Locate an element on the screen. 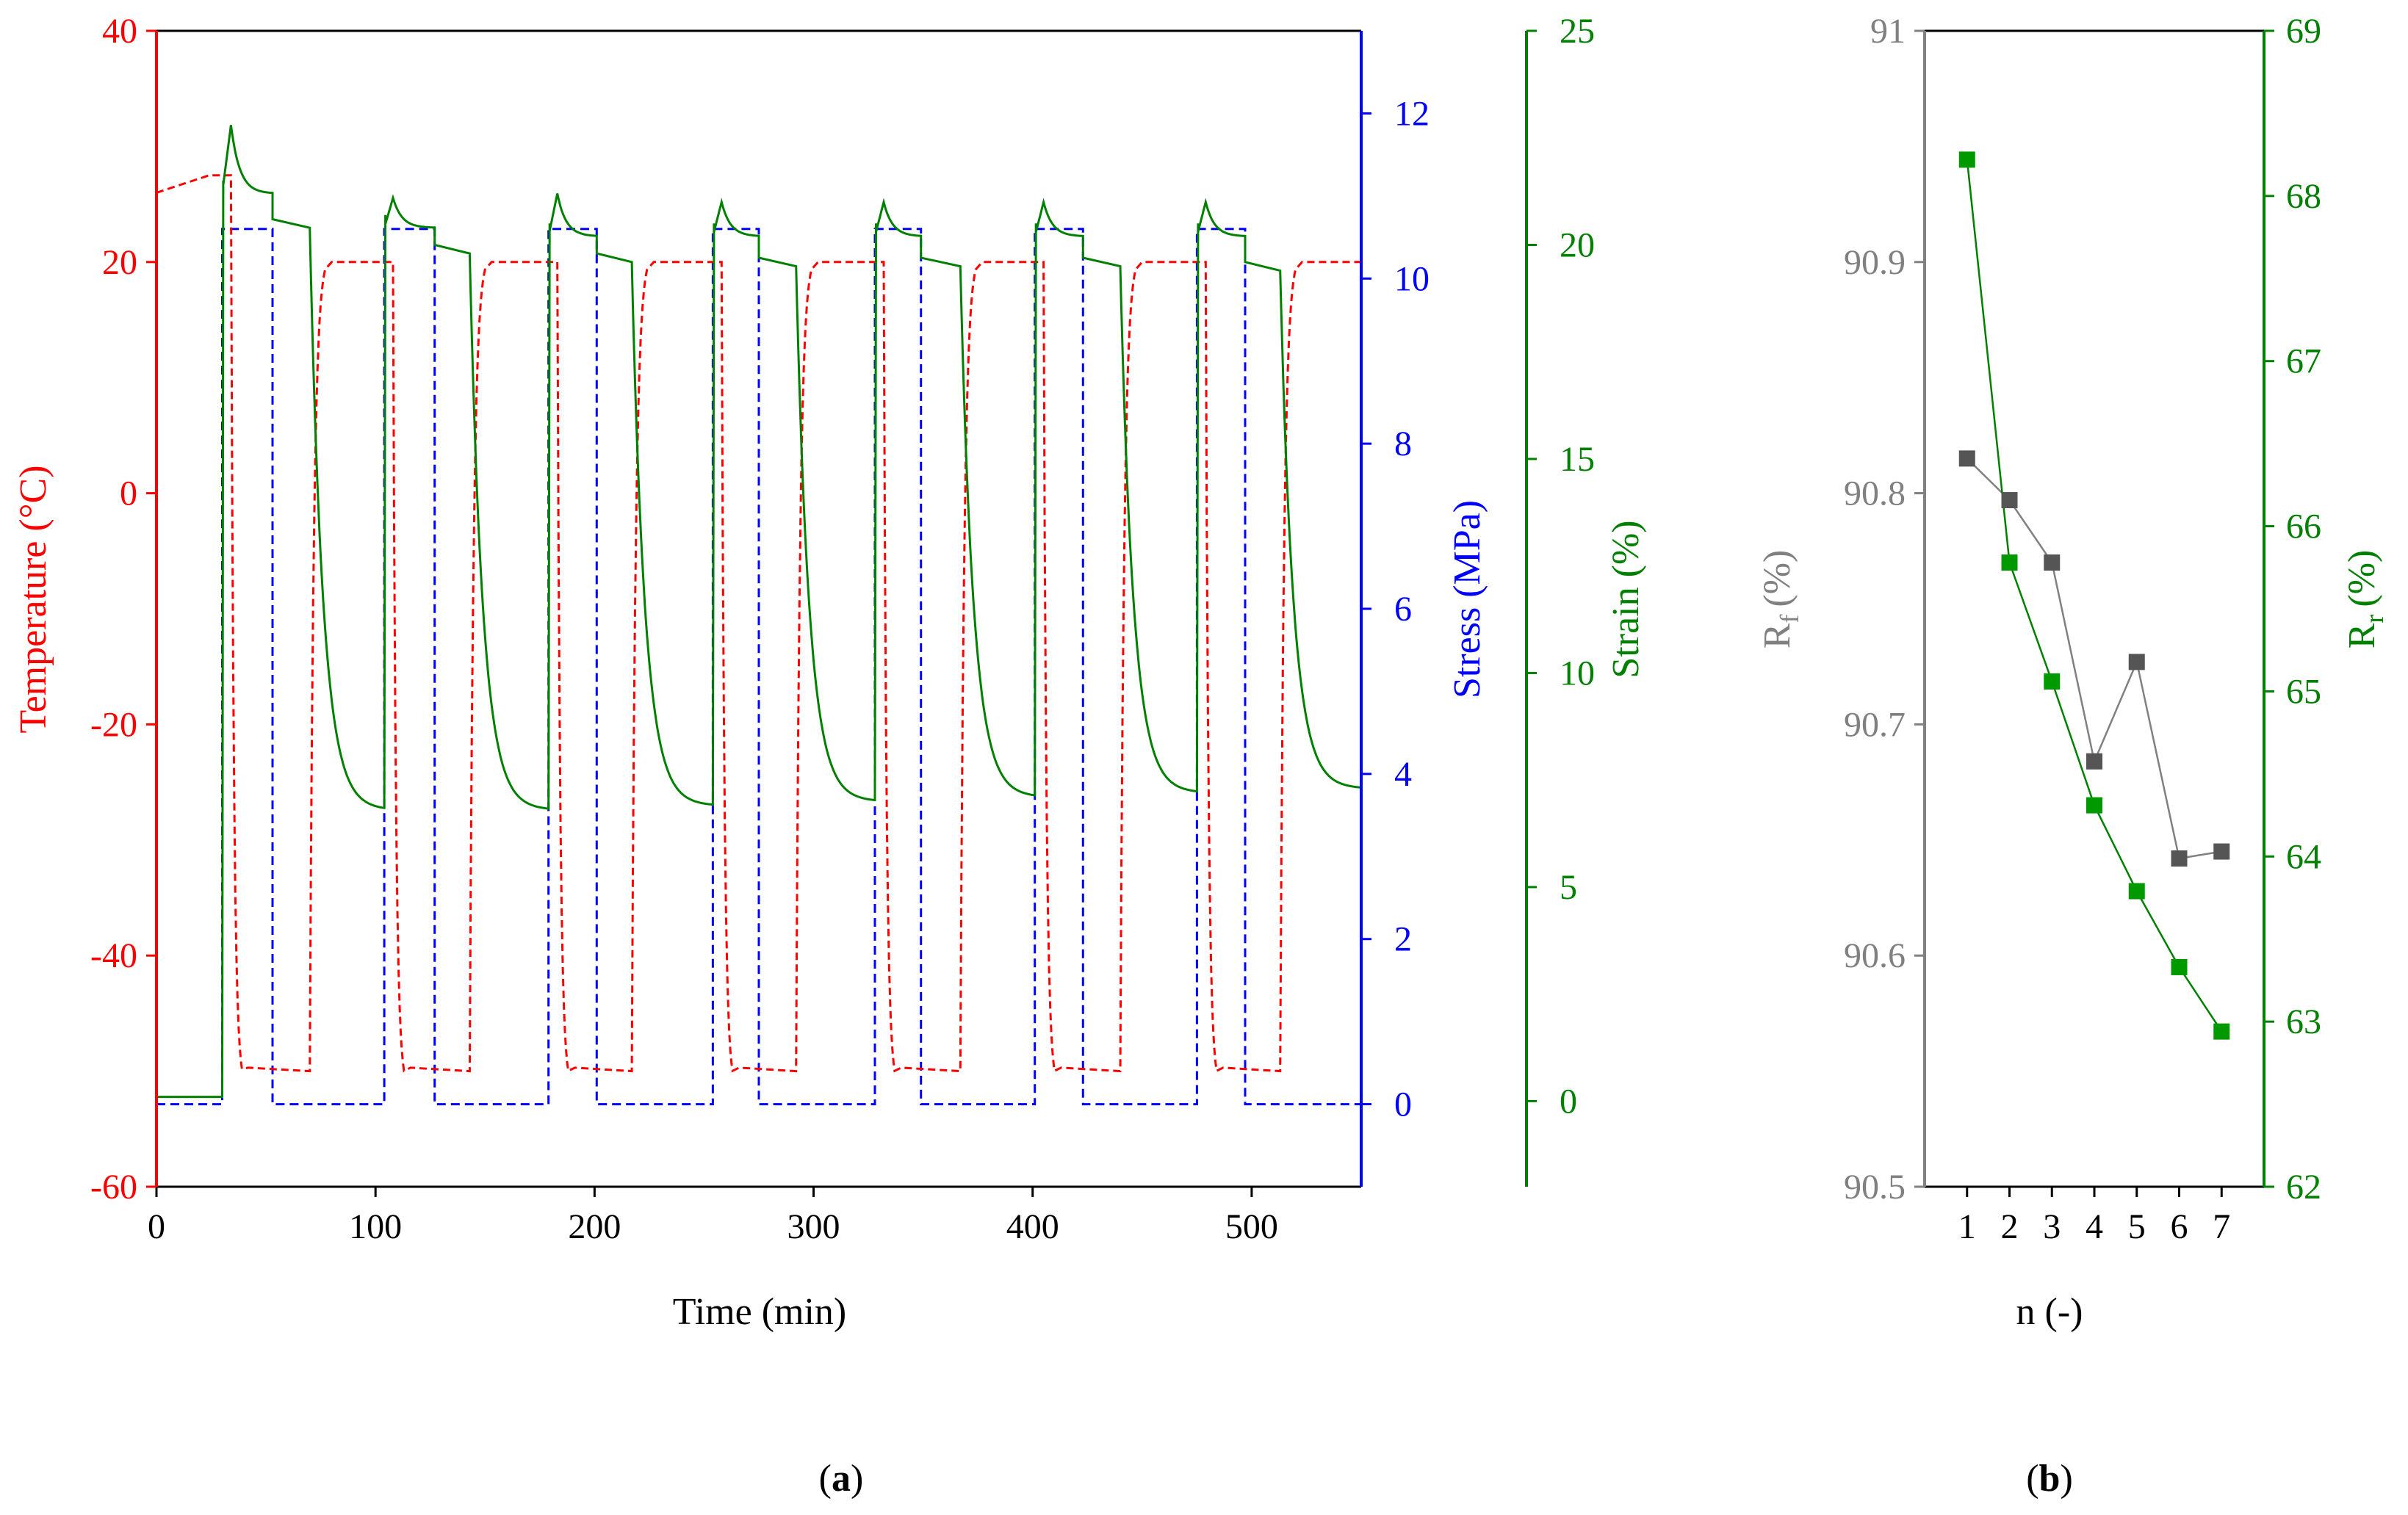 This screenshot has height=1515, width=2408. rr-tick-label: 63 is located at coordinates (2303, 1021).